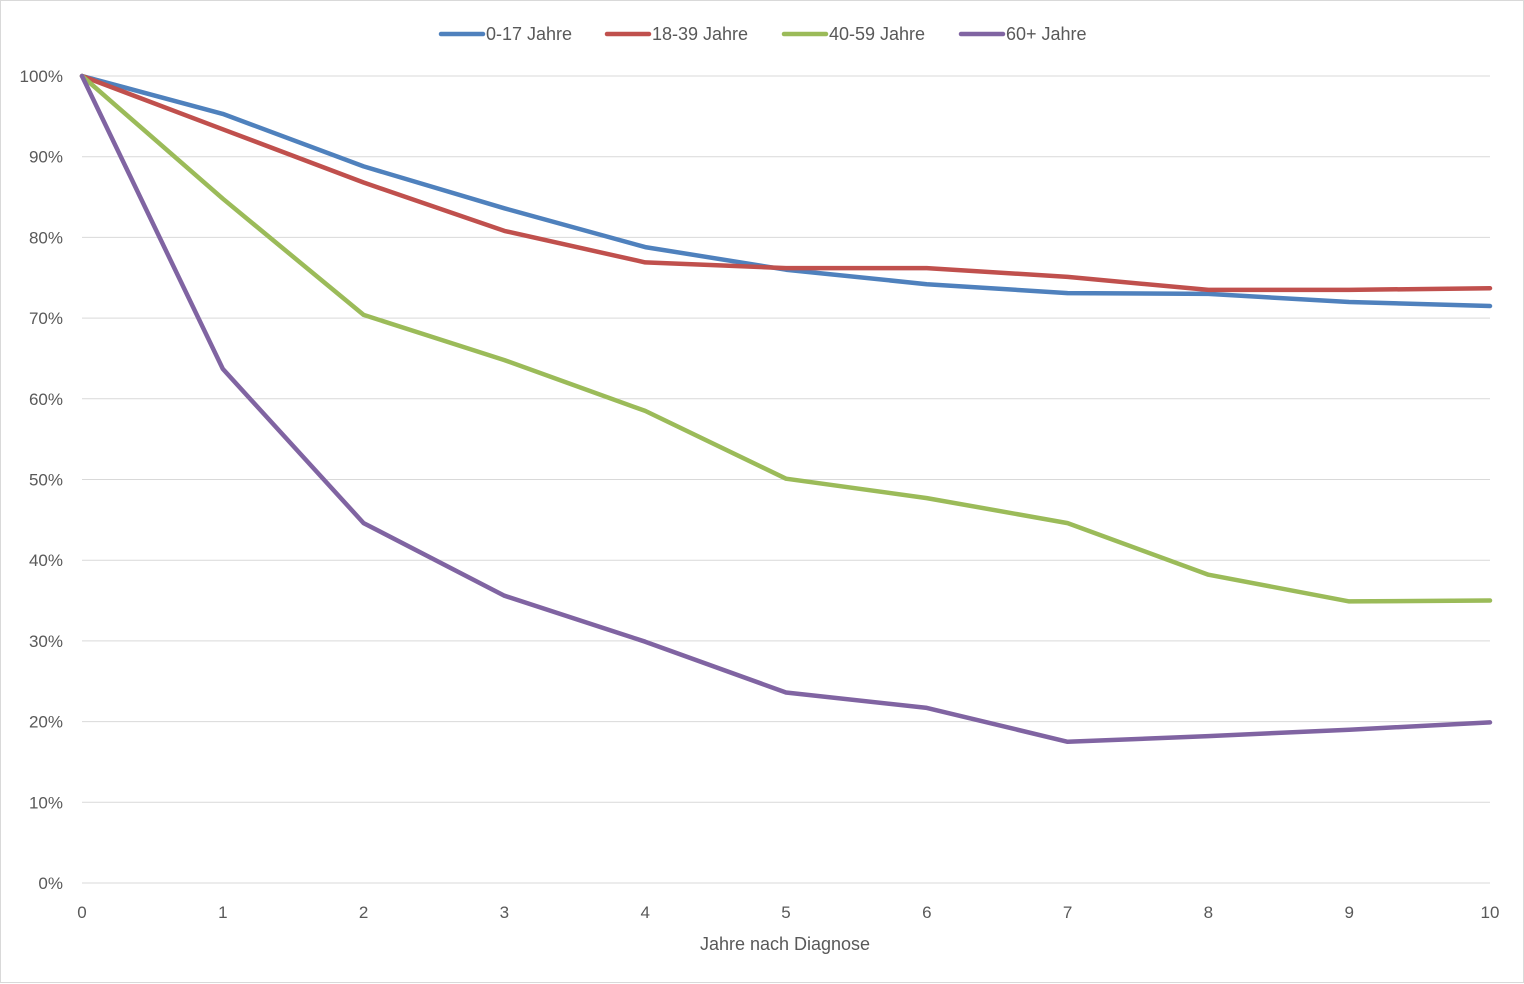  Describe the element at coordinates (46, 480) in the screenshot. I see `y-tick-label: 50%` at that location.